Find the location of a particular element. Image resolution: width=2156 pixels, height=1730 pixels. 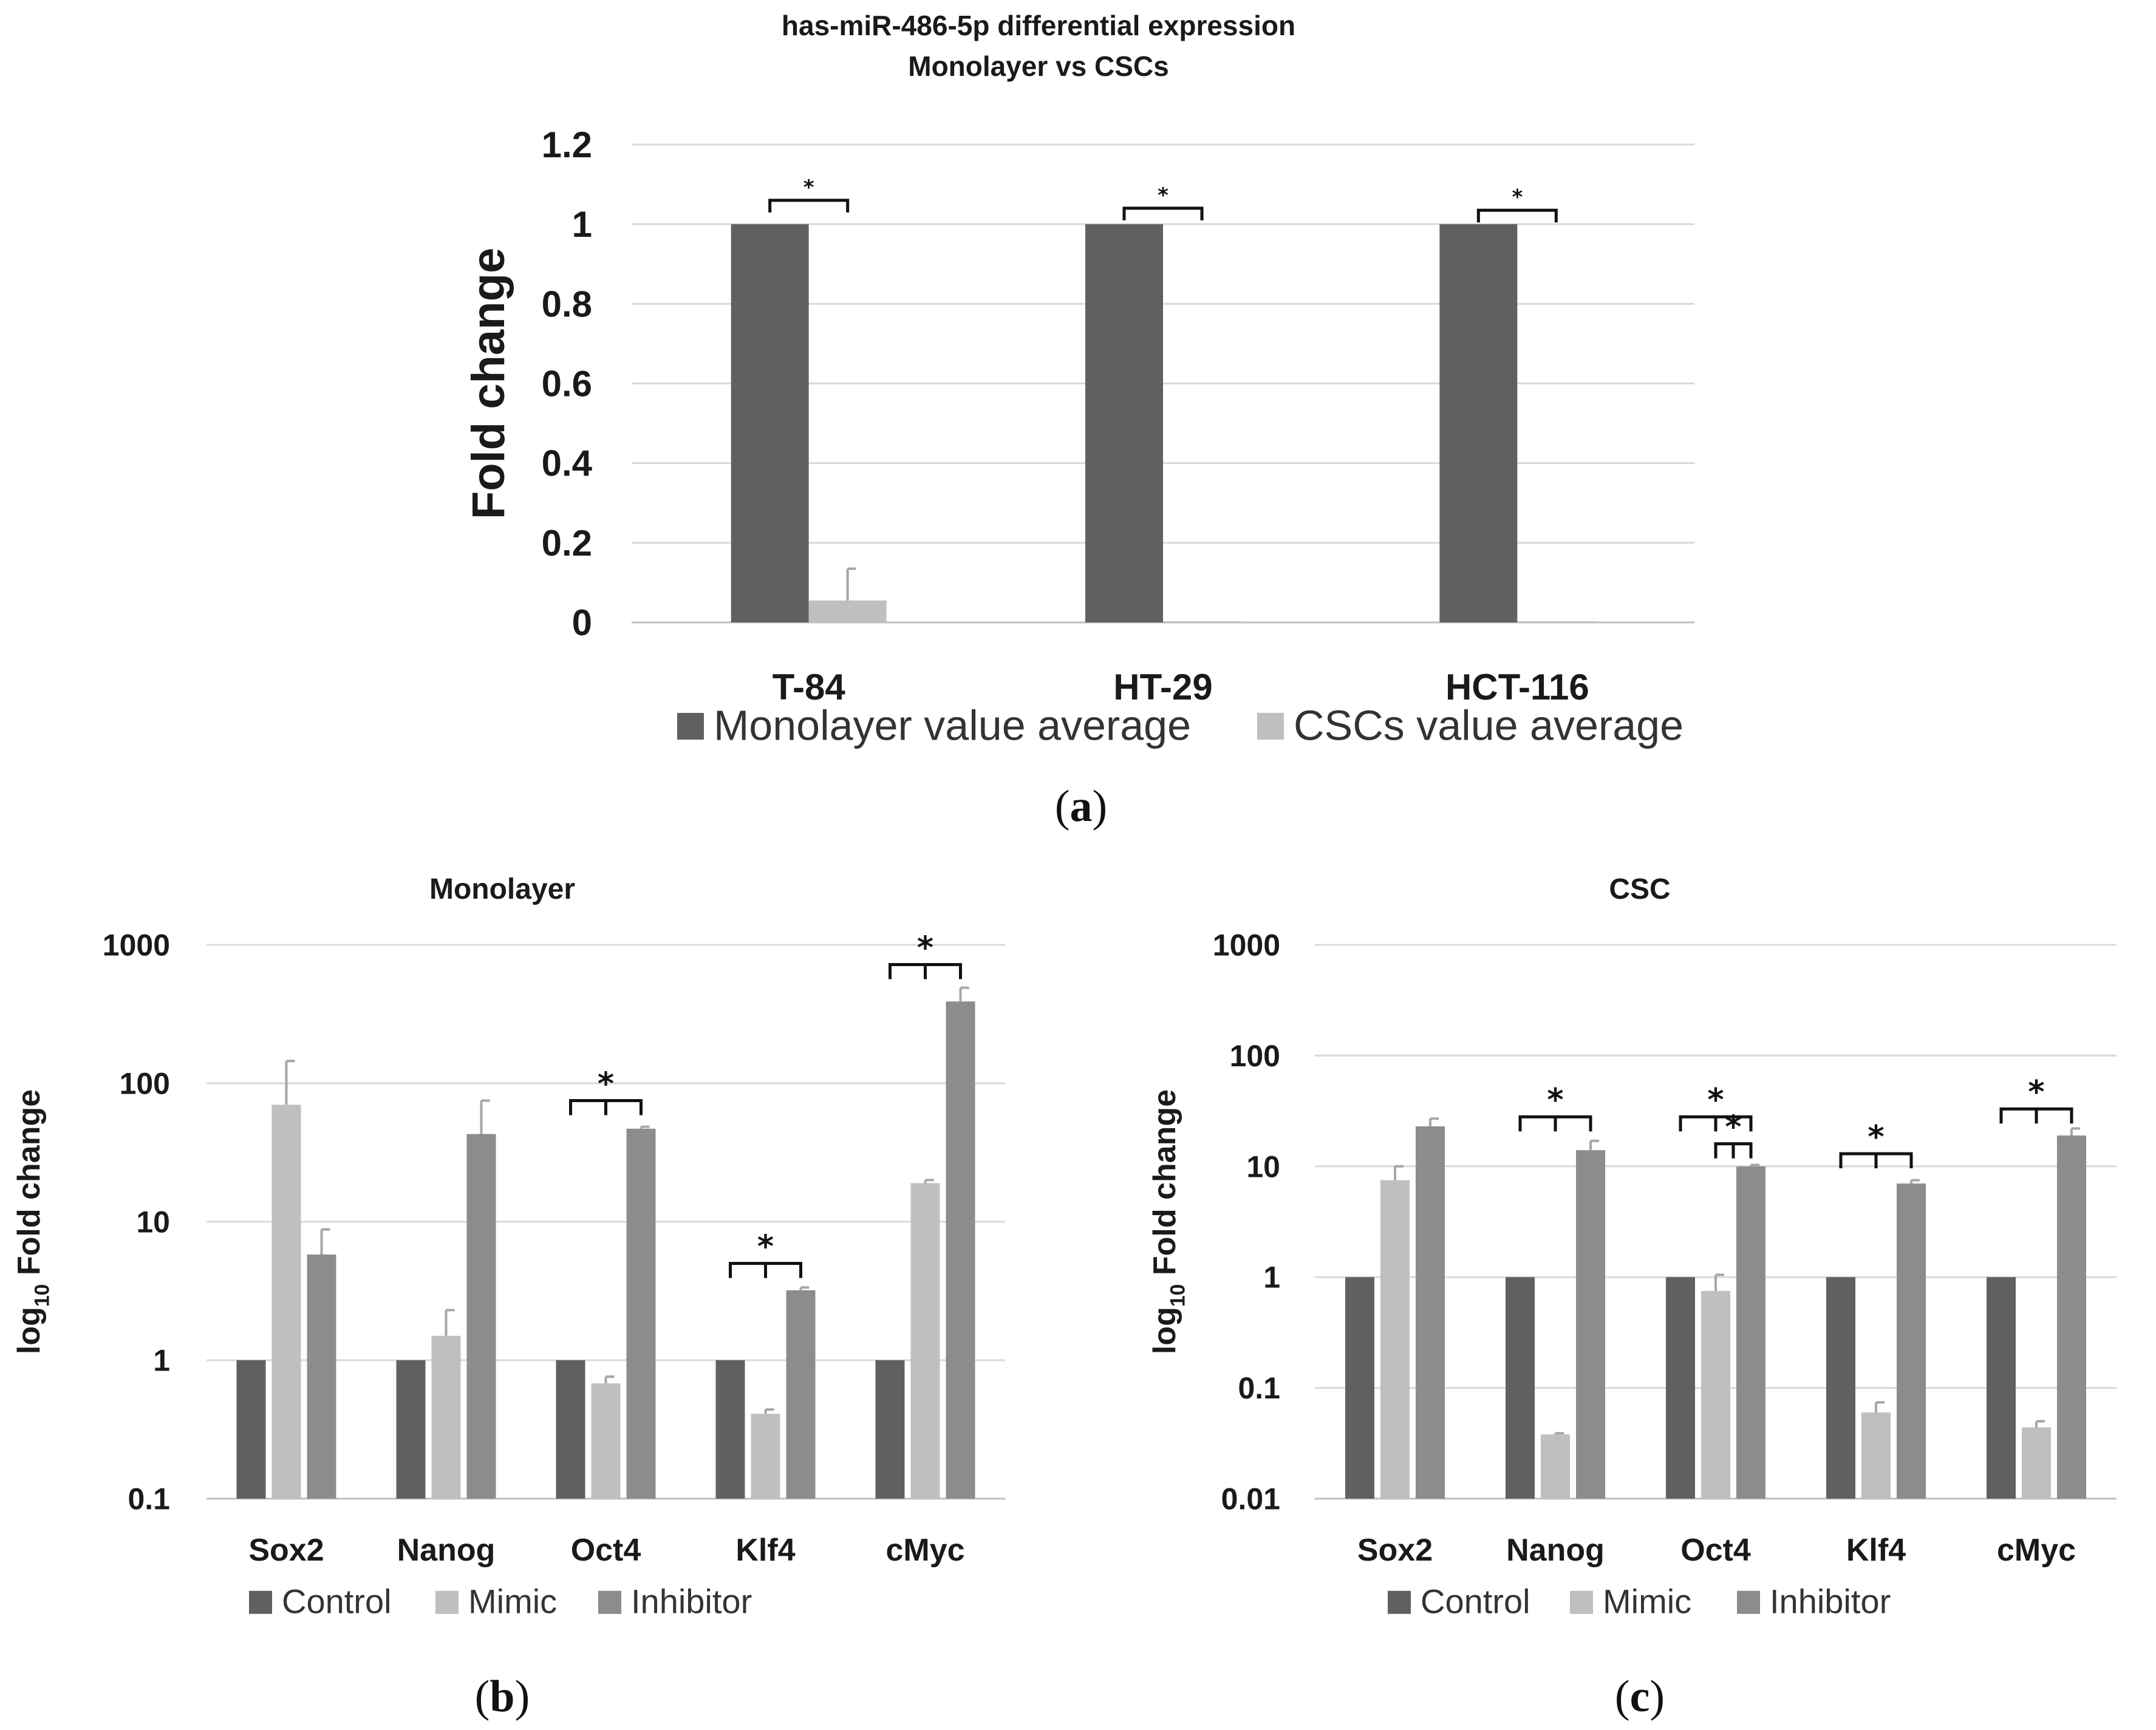

y-tick-label: 0.6 is located at coordinates (567, 384).